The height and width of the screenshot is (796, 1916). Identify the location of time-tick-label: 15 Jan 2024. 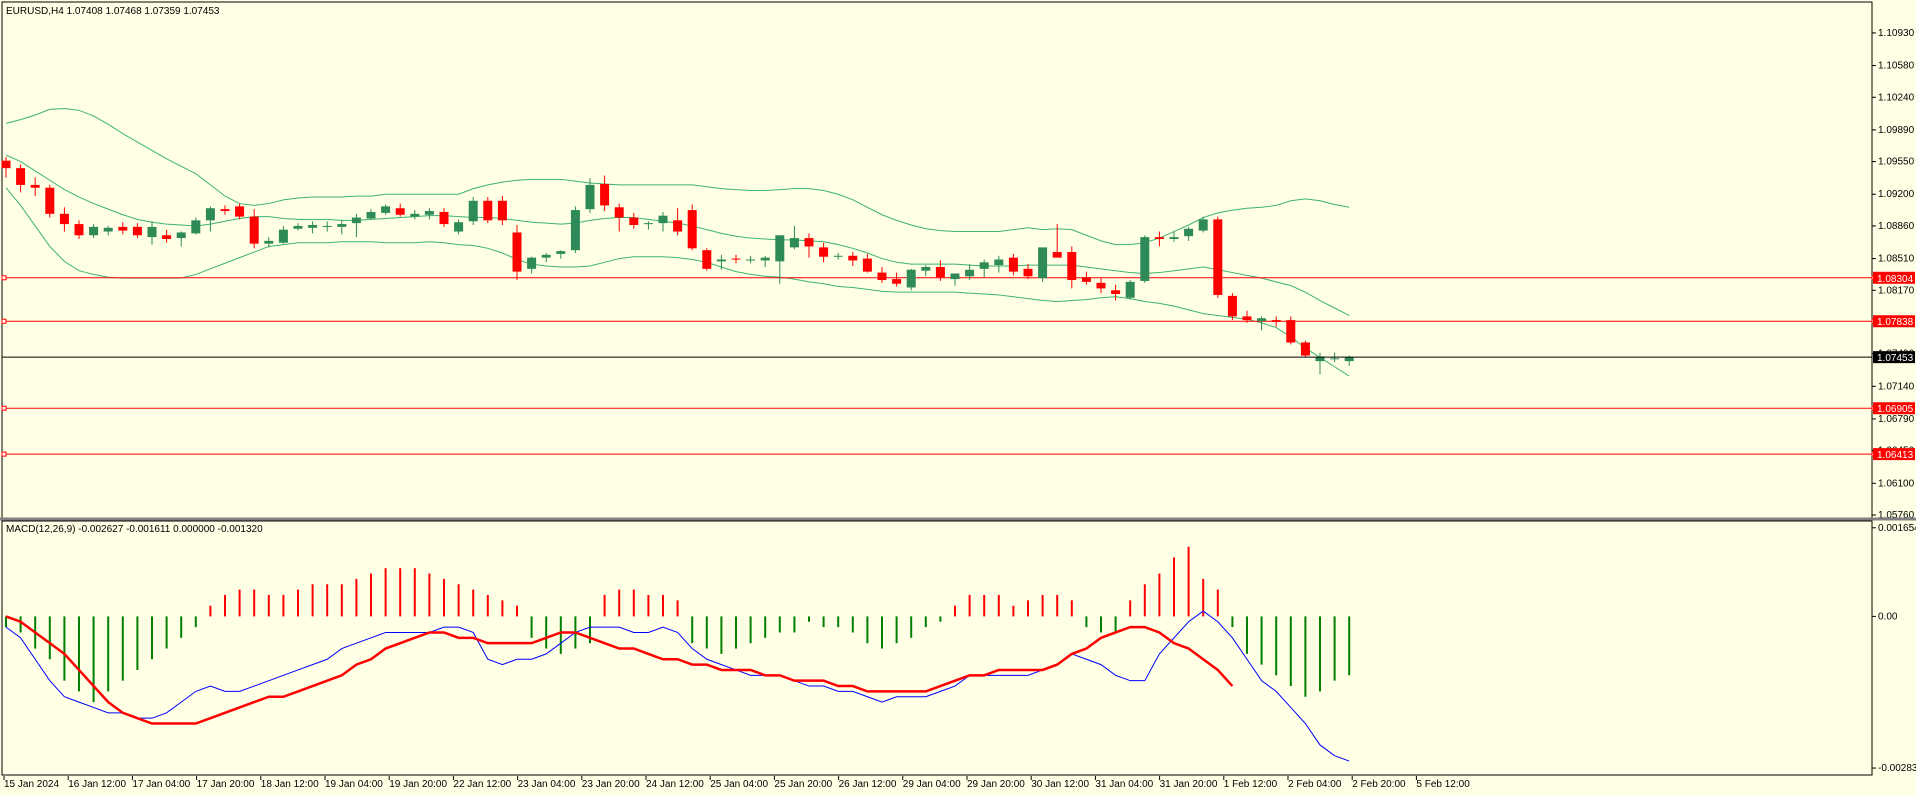
(31, 784).